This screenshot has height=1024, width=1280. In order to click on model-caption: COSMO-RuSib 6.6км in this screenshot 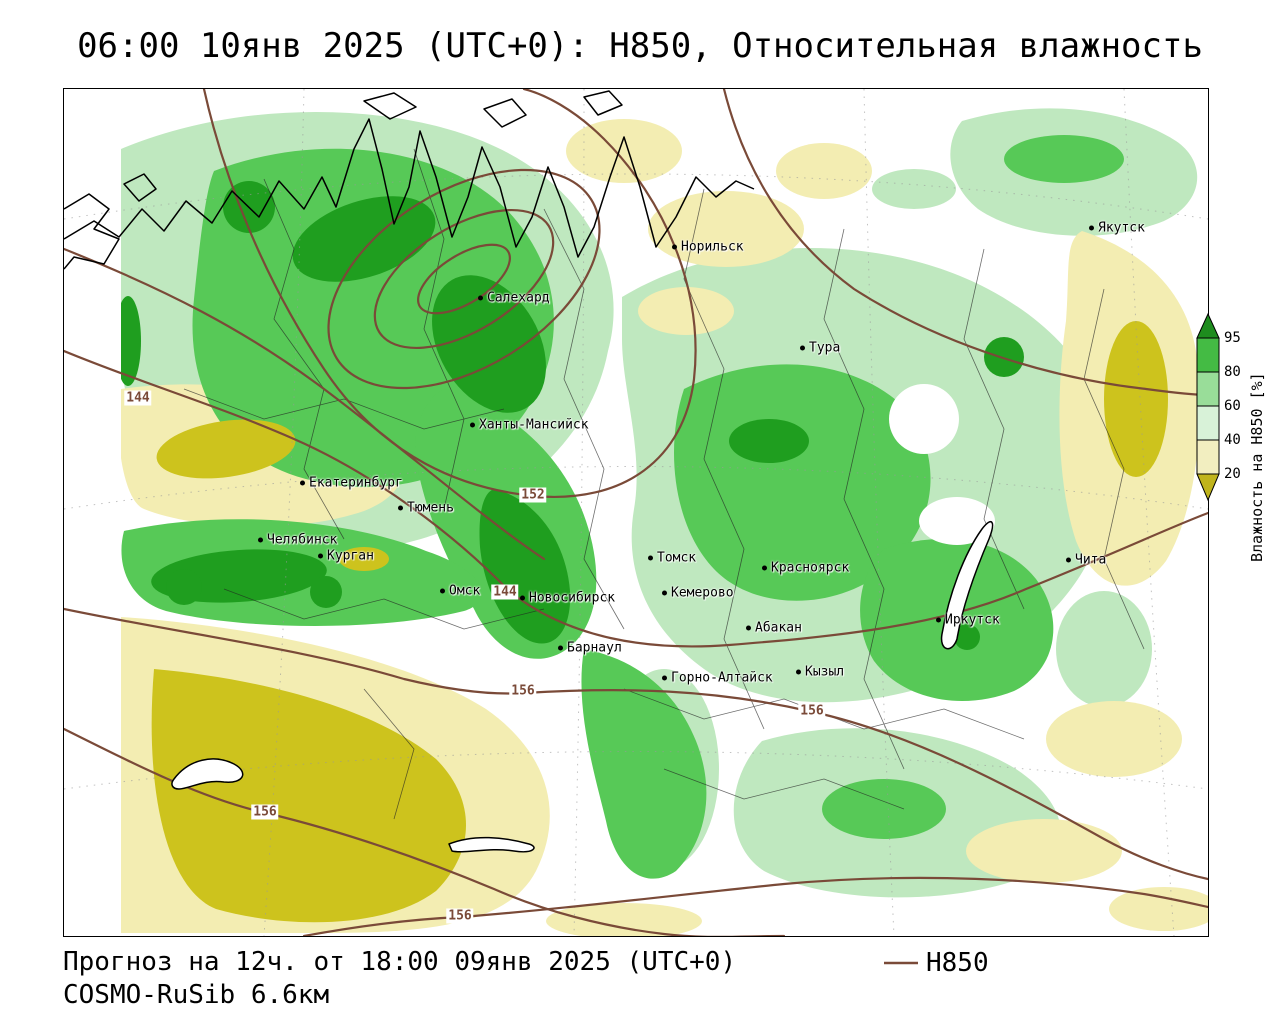, I will do `click(196, 995)`.